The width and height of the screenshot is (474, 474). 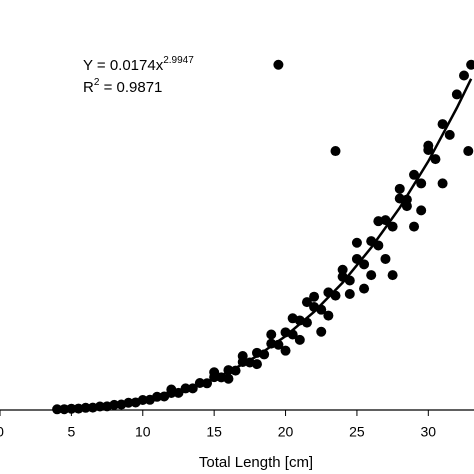 What do you see at coordinates (429, 432) in the screenshot?
I see `x-tick-label: 30` at bounding box center [429, 432].